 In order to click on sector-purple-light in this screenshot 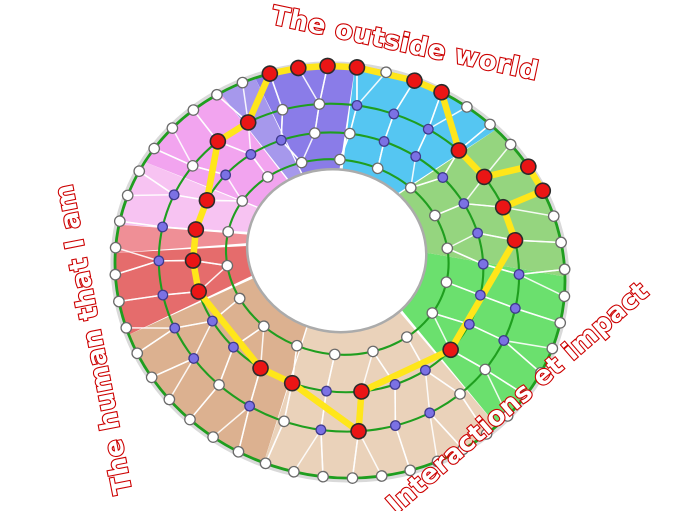, I will do `click(261, 128)`.